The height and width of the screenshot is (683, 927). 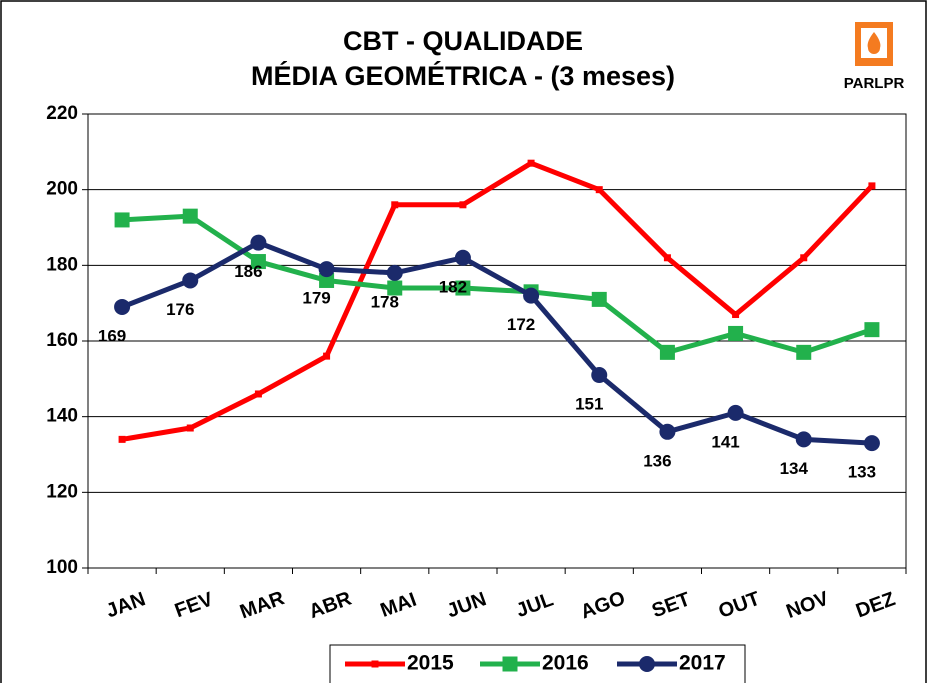 What do you see at coordinates (874, 57) in the screenshot?
I see `logo: PARLPR` at bounding box center [874, 57].